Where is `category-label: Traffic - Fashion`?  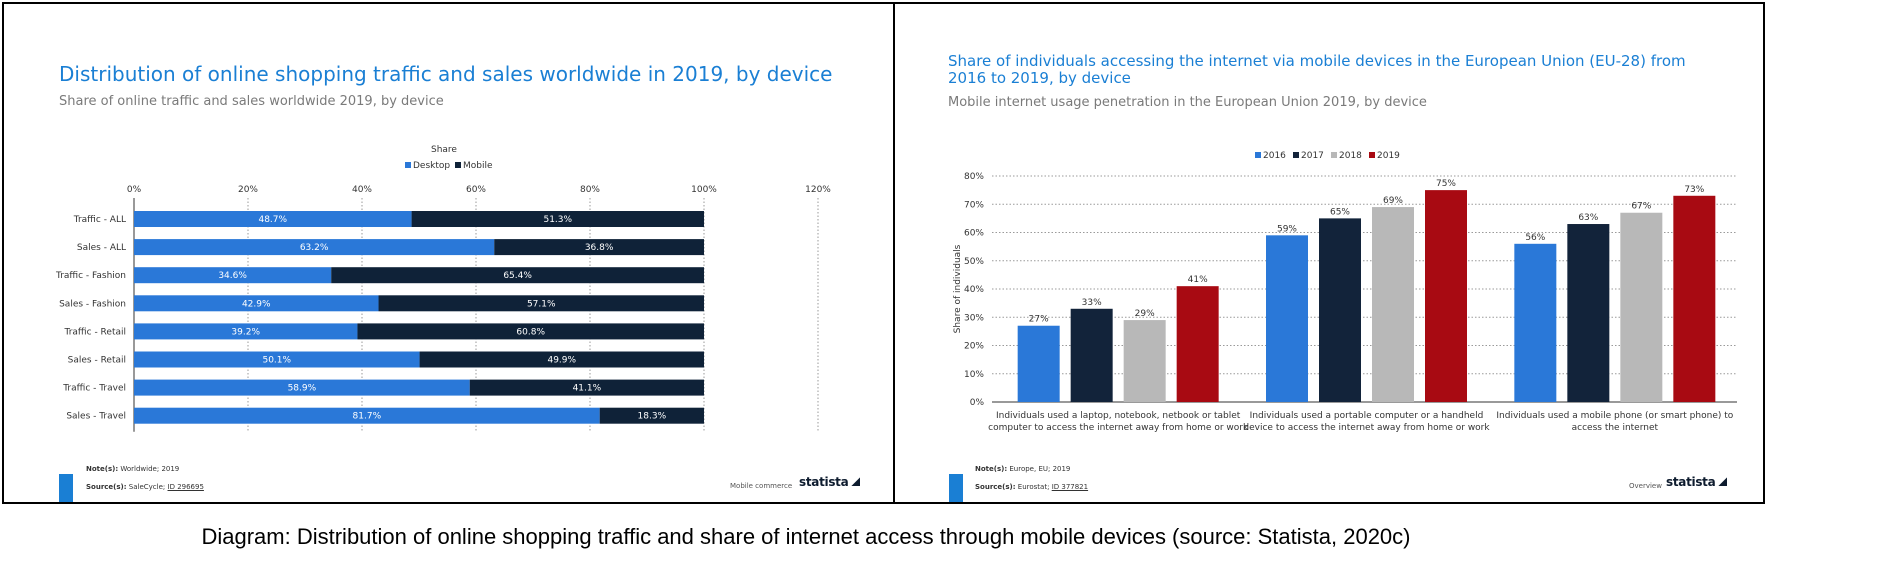 category-label: Traffic - Fashion is located at coordinates (90, 276).